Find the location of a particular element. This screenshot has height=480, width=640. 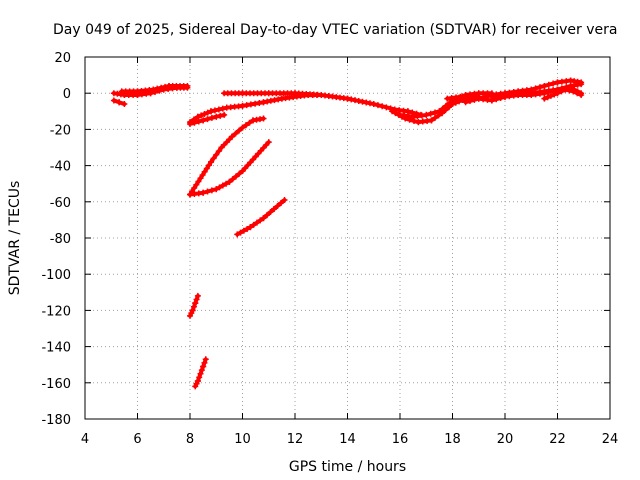

series-arc-1b is located at coordinates (119, 102).